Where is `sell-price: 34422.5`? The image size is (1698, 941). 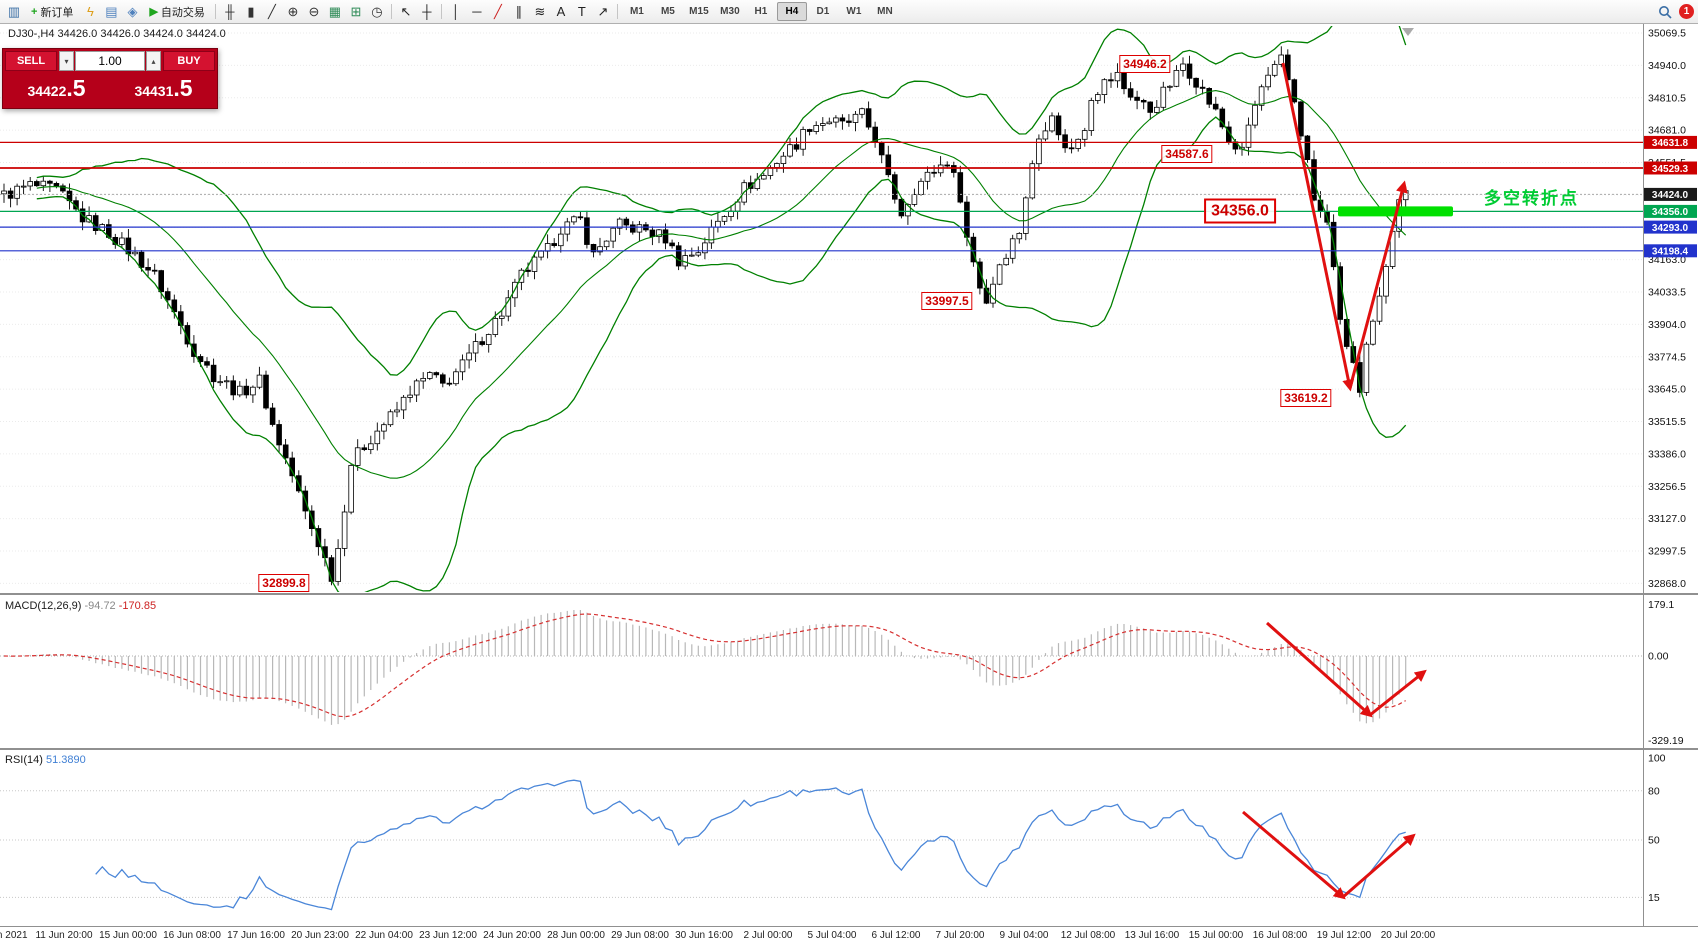
sell-price: 34422.5 is located at coordinates (56, 90).